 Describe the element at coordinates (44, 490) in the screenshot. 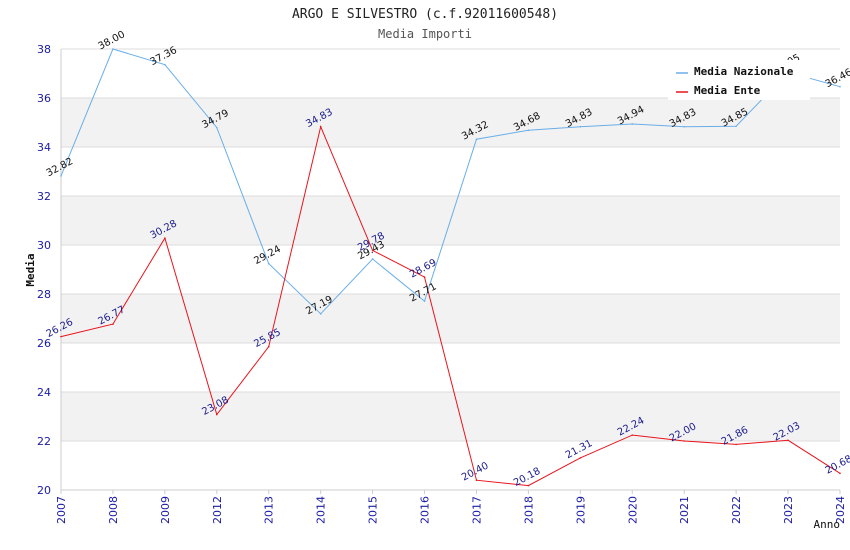

I see `y-tick-label: 20` at that location.